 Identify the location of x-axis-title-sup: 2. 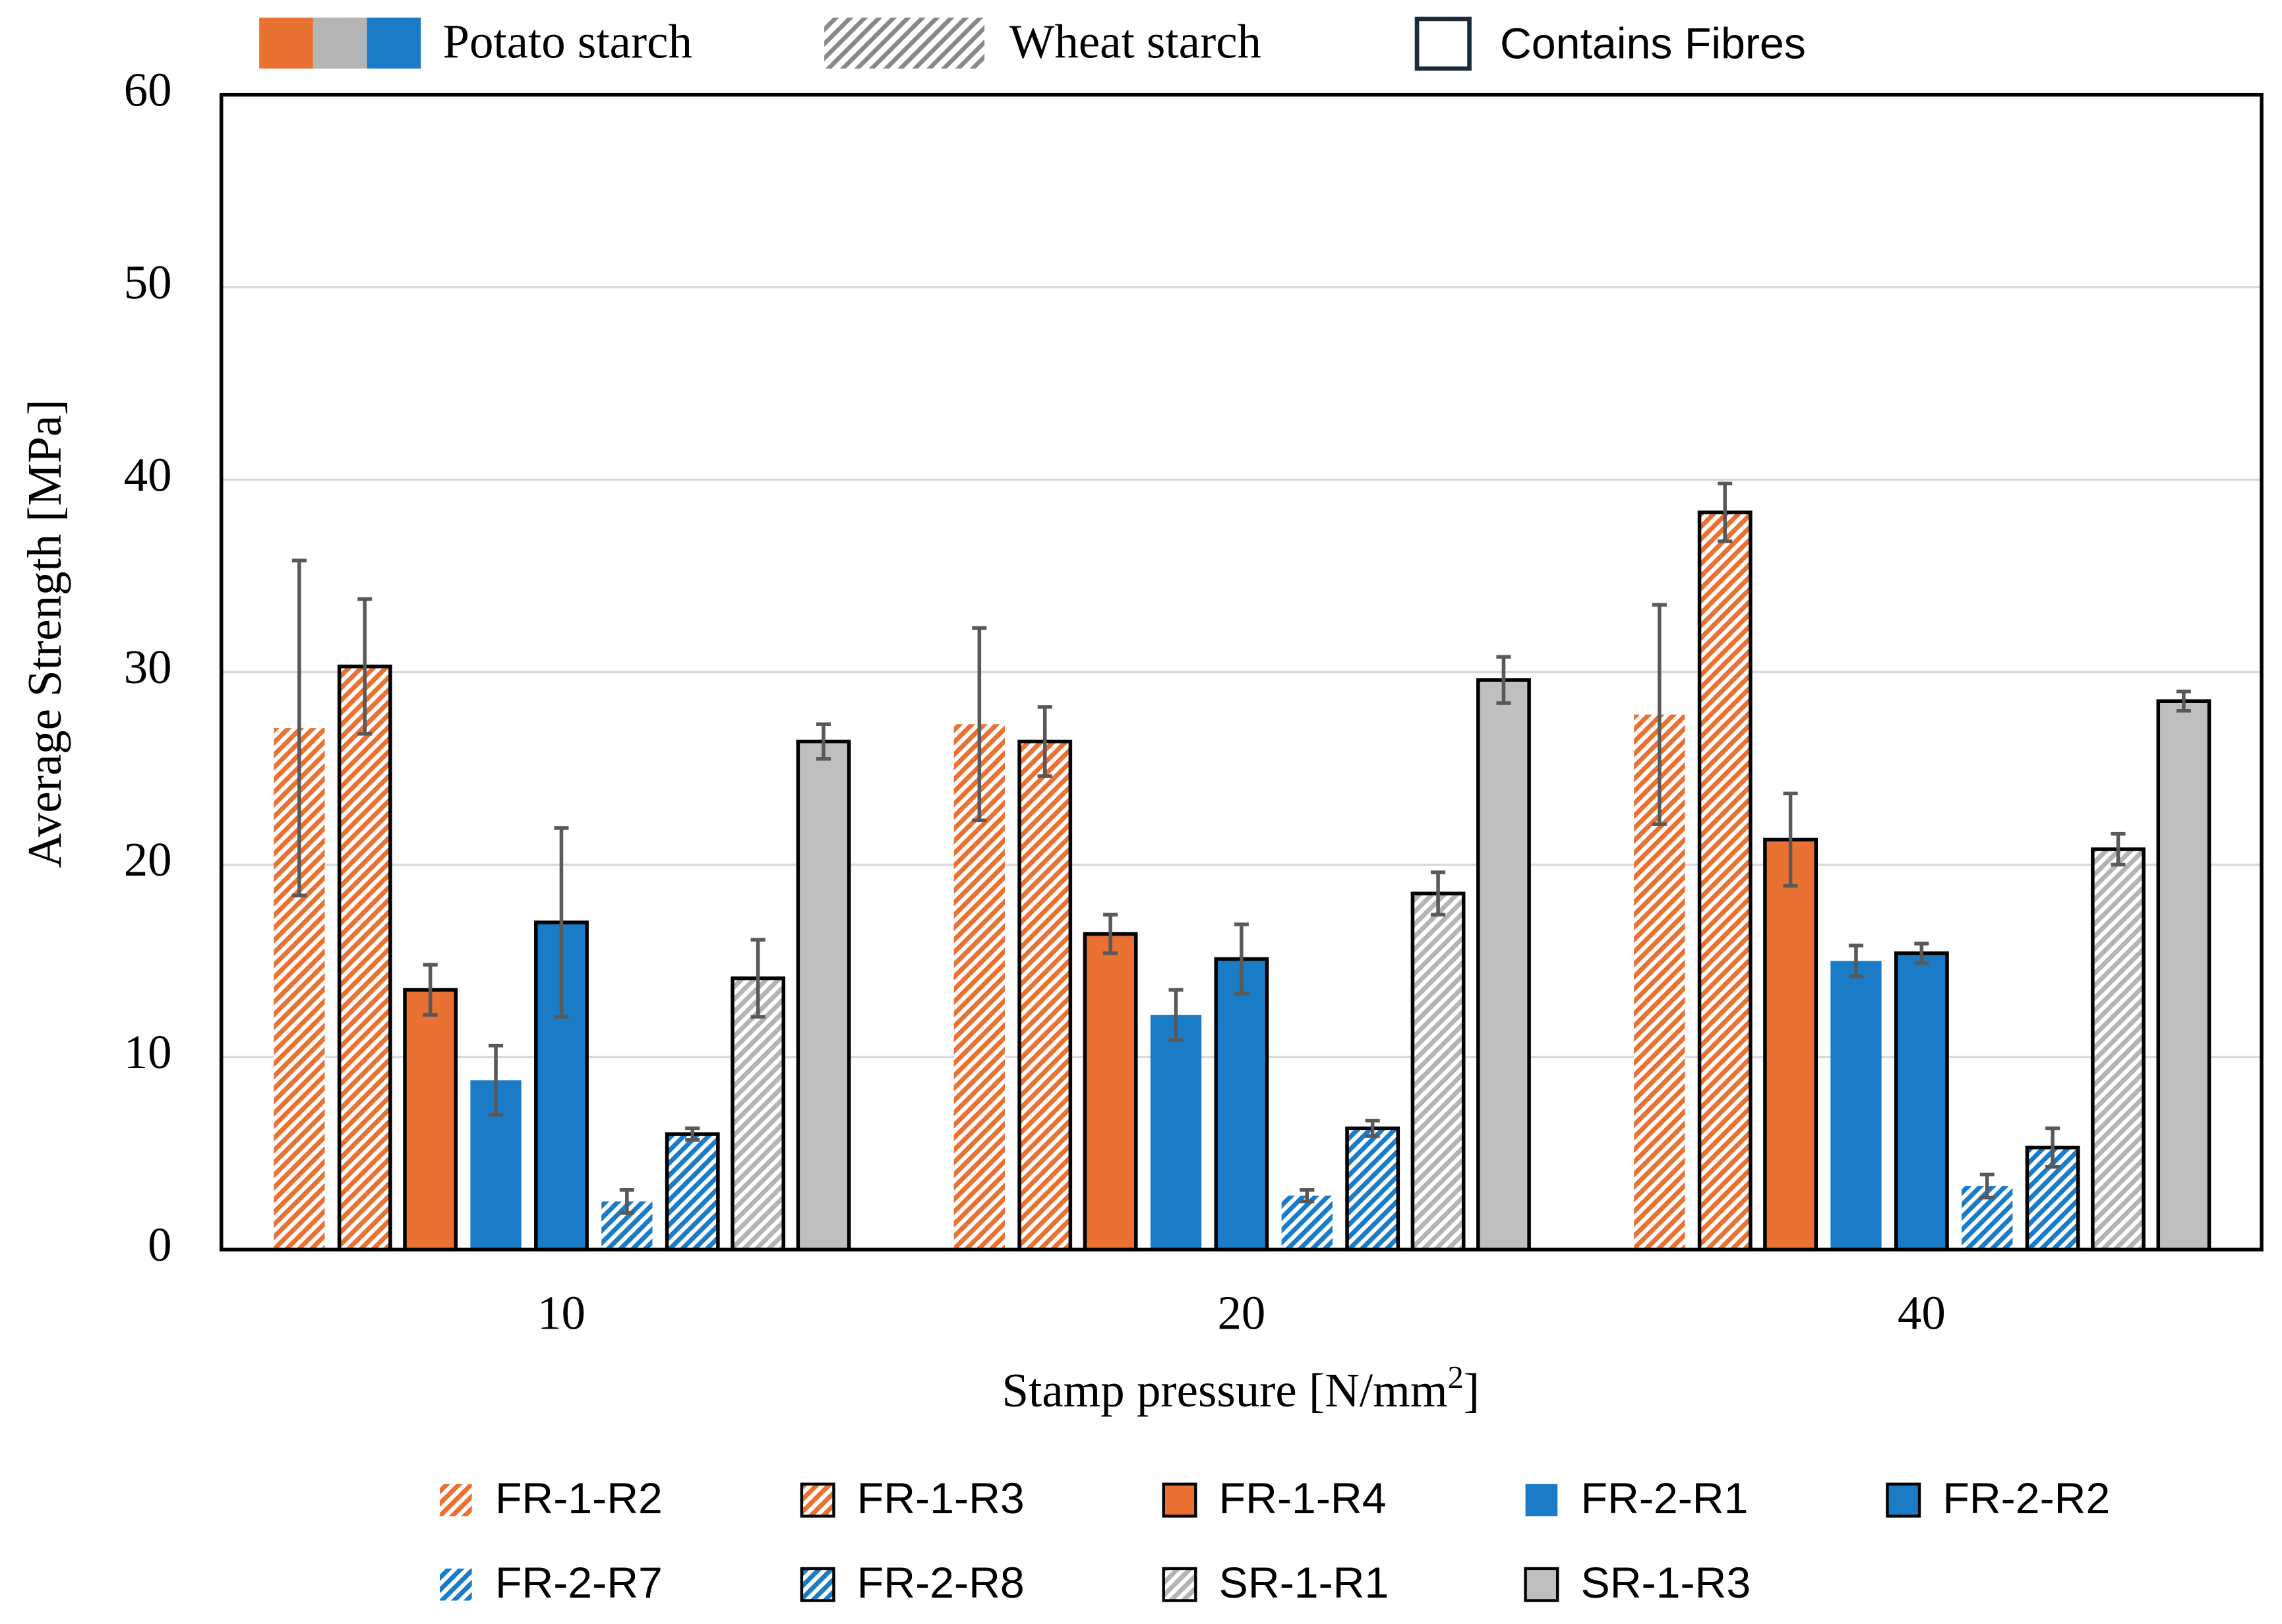
(1456, 1377).